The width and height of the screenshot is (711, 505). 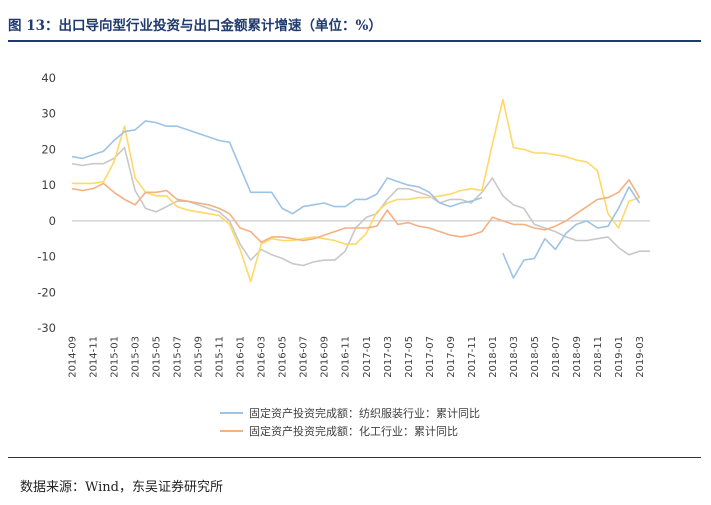 I want to click on x-tick-label: 2017-09, so click(x=451, y=357).